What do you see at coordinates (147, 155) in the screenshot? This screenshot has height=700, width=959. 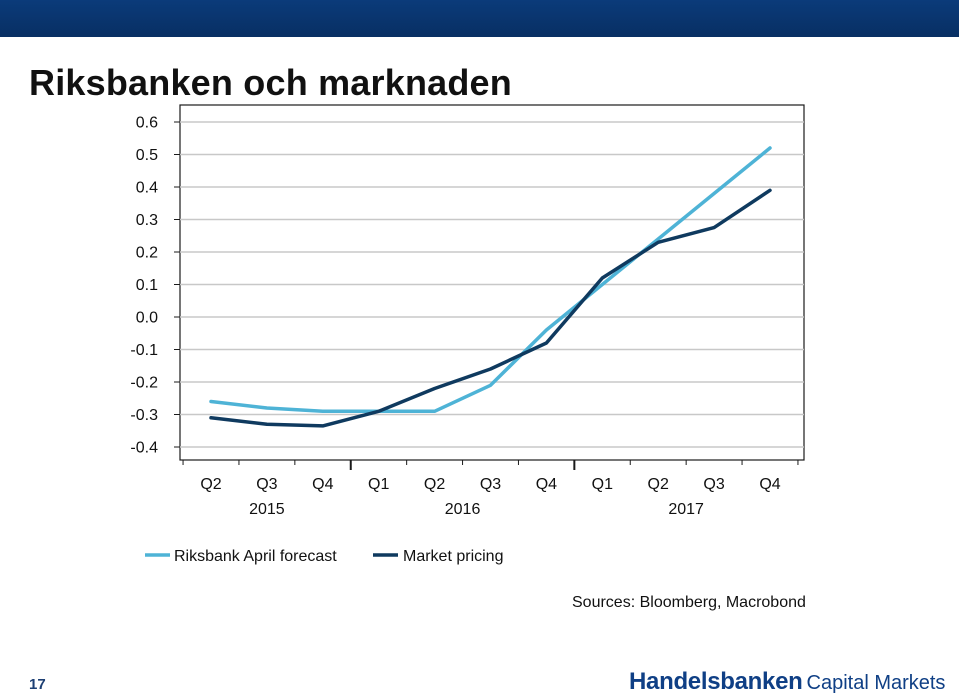 I see `y-tick-label: 0.5` at bounding box center [147, 155].